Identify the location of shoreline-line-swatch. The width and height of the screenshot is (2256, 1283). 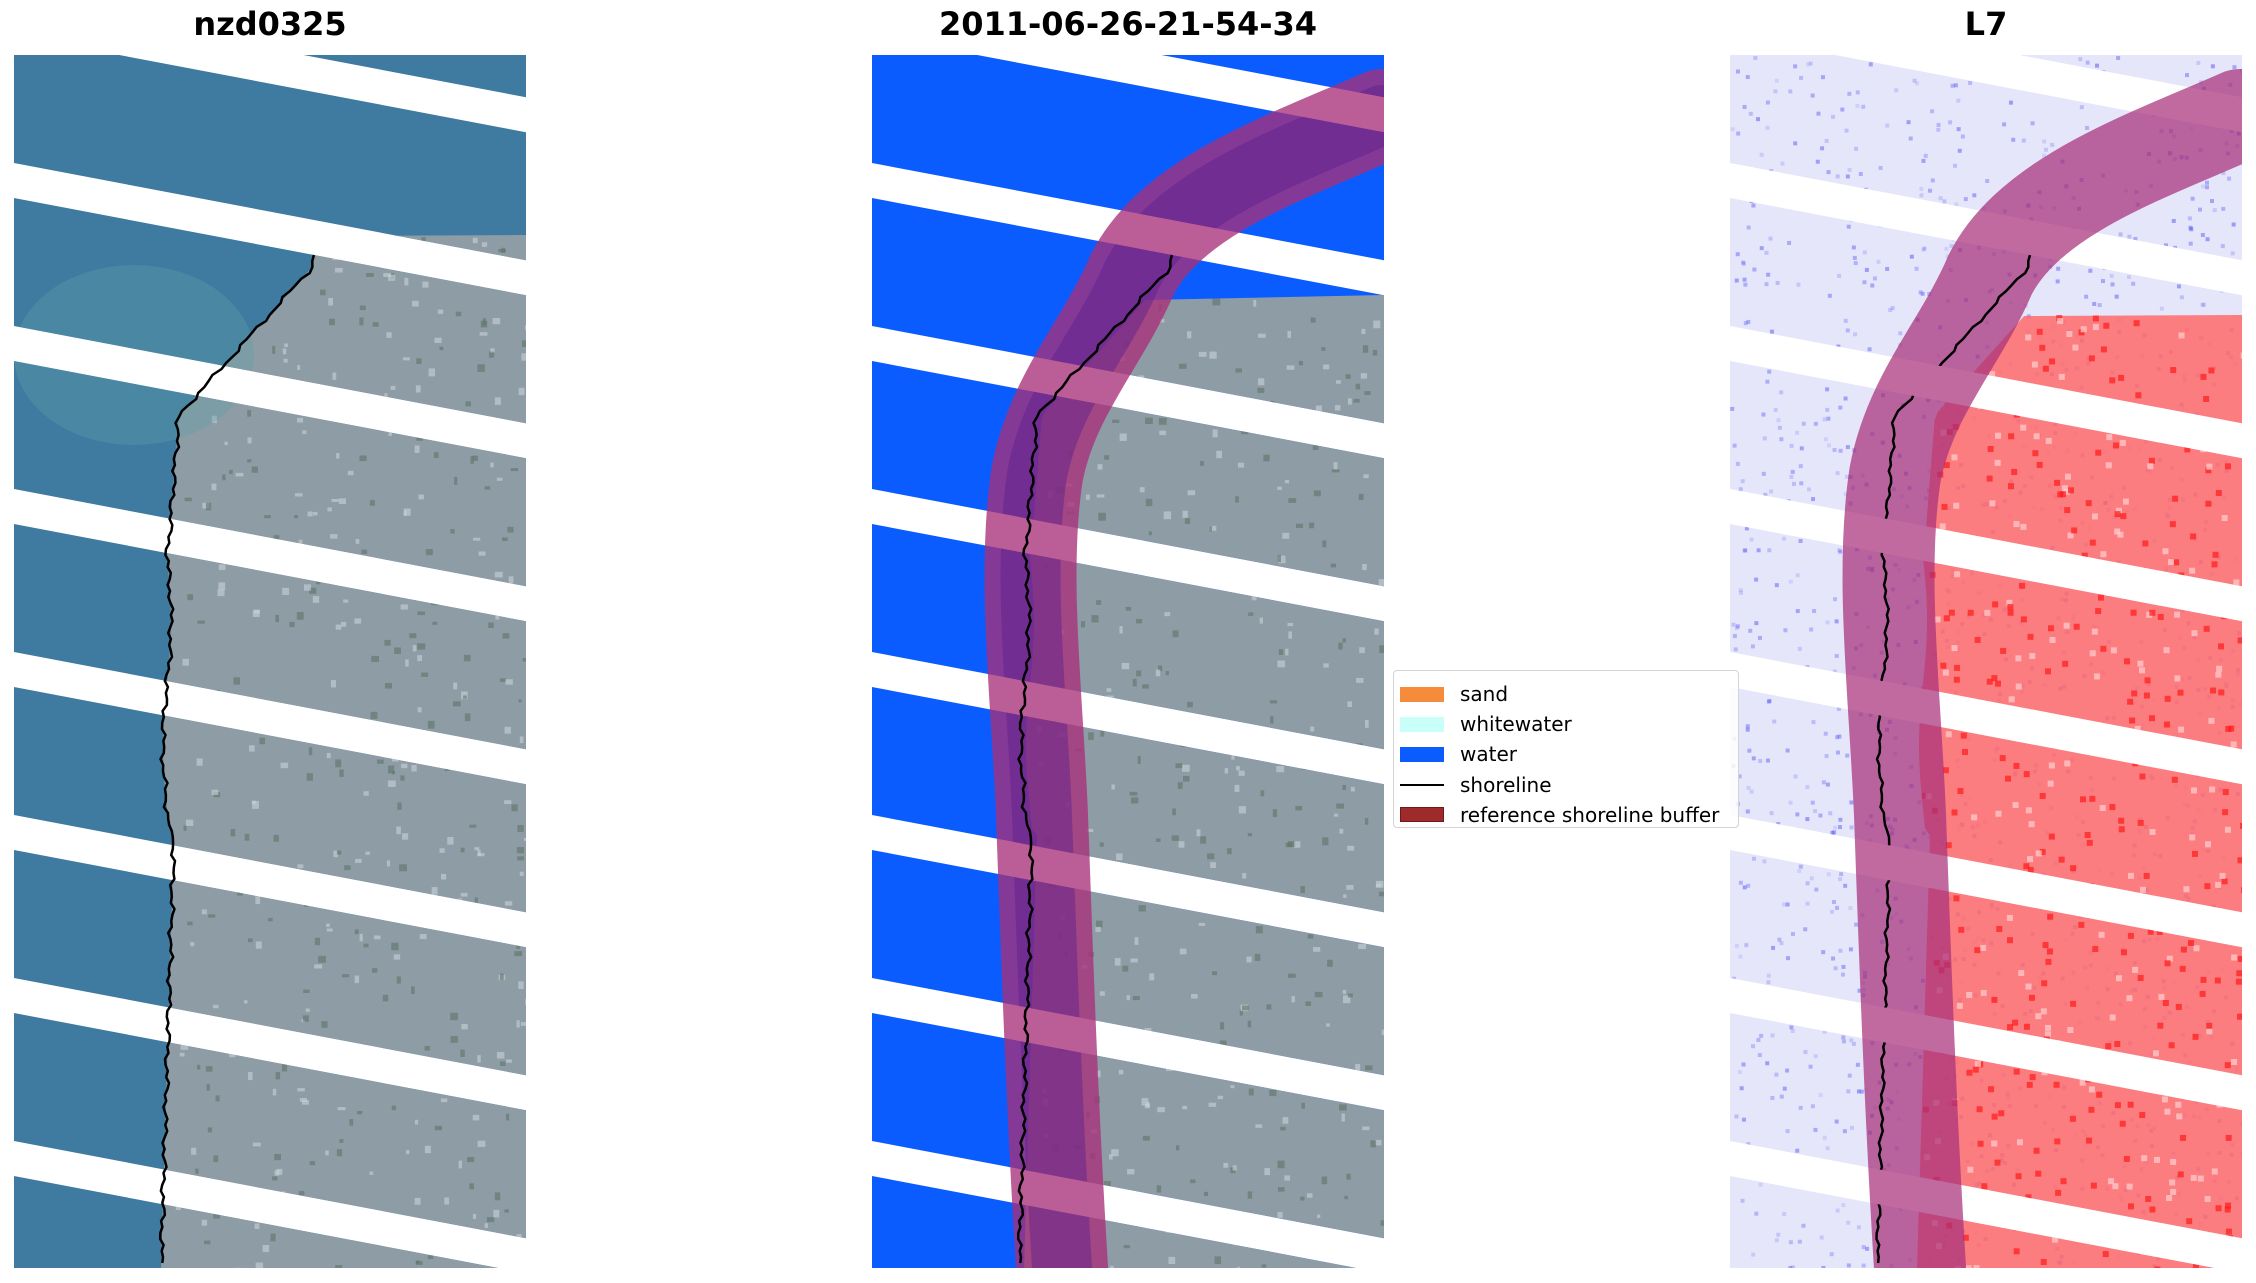
(1422, 785).